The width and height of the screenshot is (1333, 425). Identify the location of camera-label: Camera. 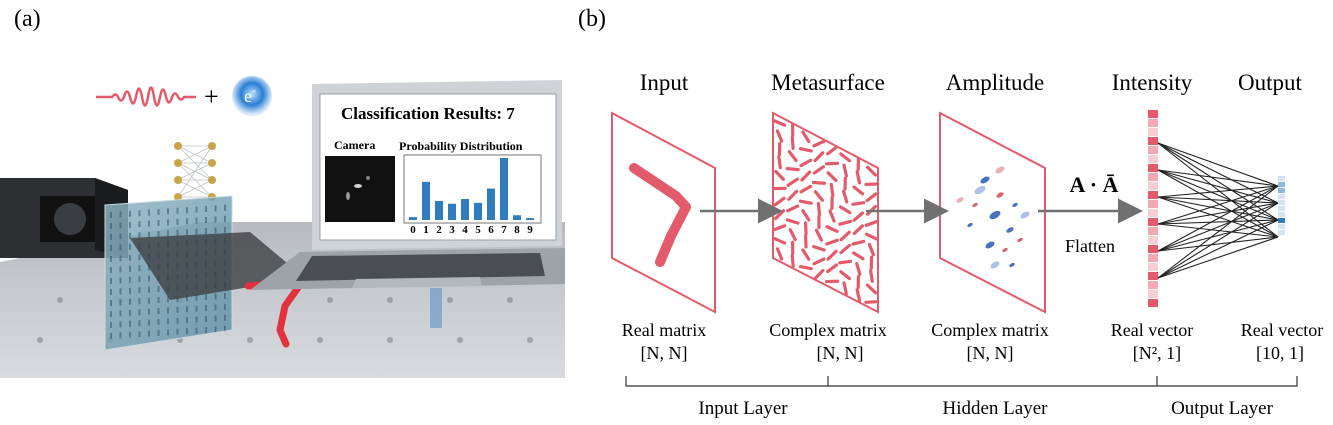
(354, 145).